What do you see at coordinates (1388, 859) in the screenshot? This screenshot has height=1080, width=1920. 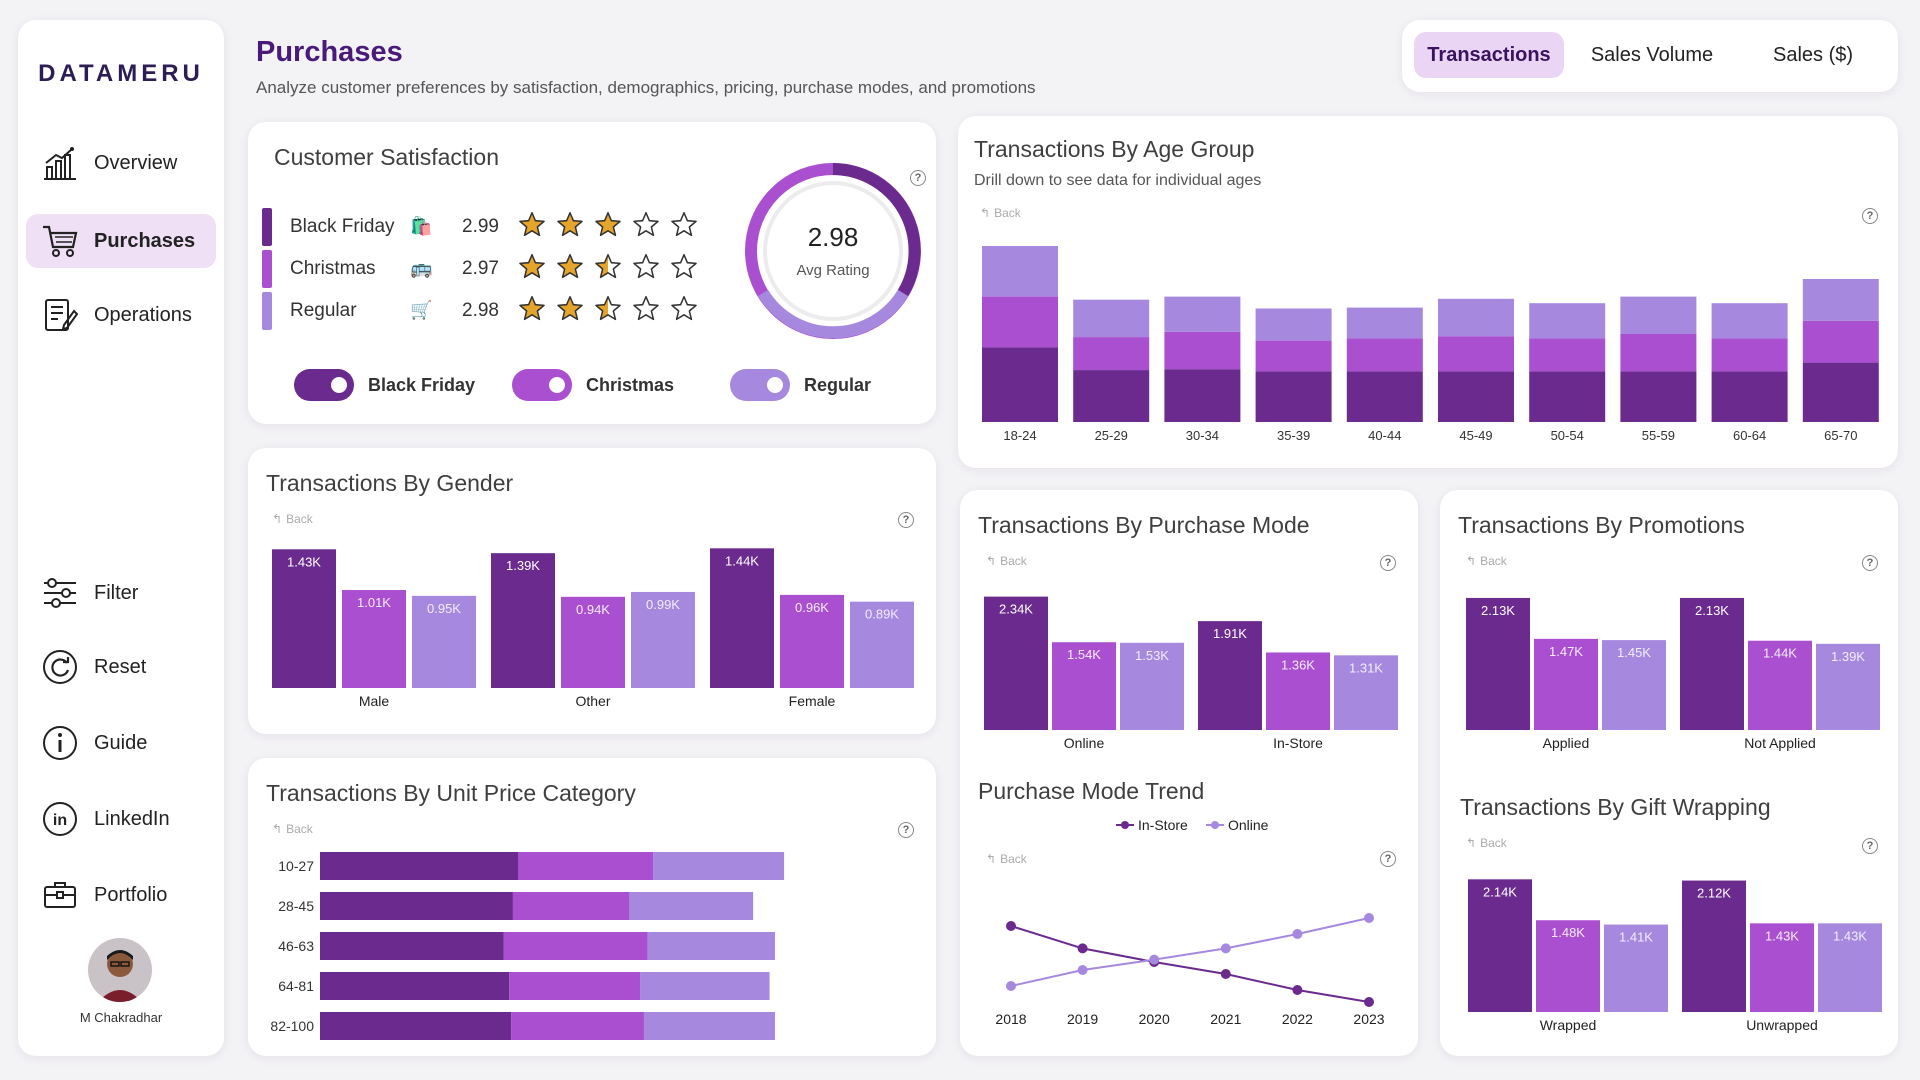 I see `trend-help-icon: ?` at bounding box center [1388, 859].